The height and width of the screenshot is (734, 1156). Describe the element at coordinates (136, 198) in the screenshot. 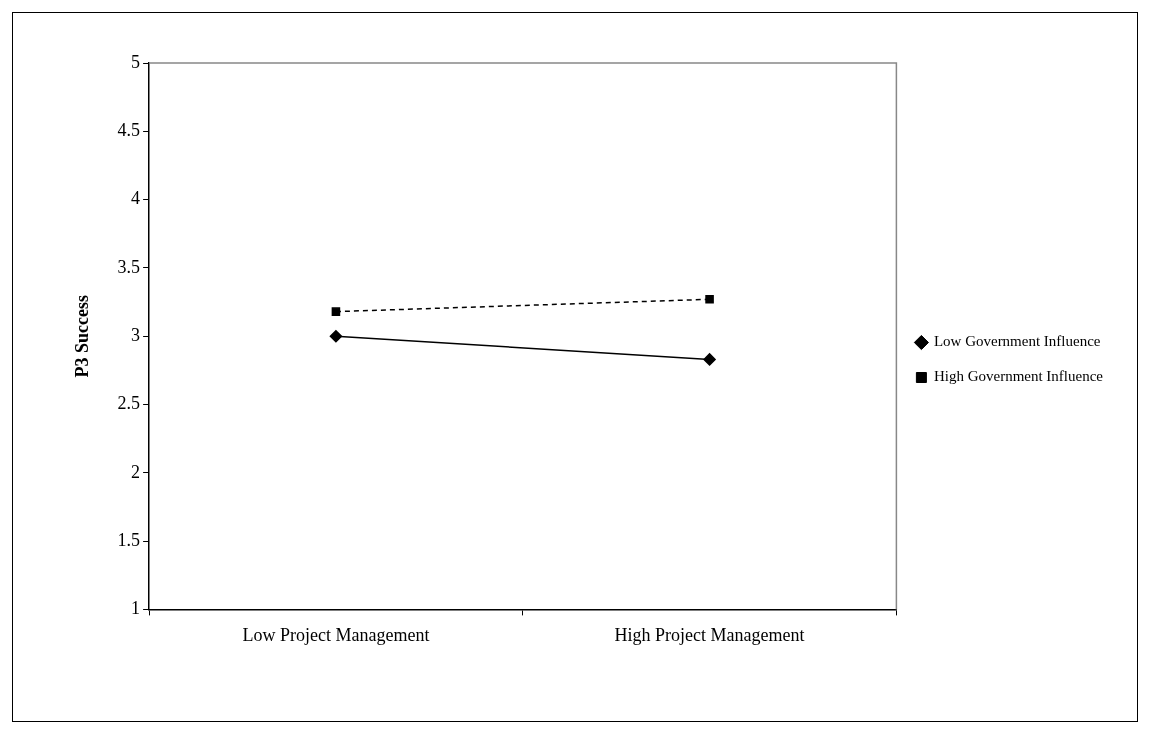

I see `y-tick-label: 4` at that location.